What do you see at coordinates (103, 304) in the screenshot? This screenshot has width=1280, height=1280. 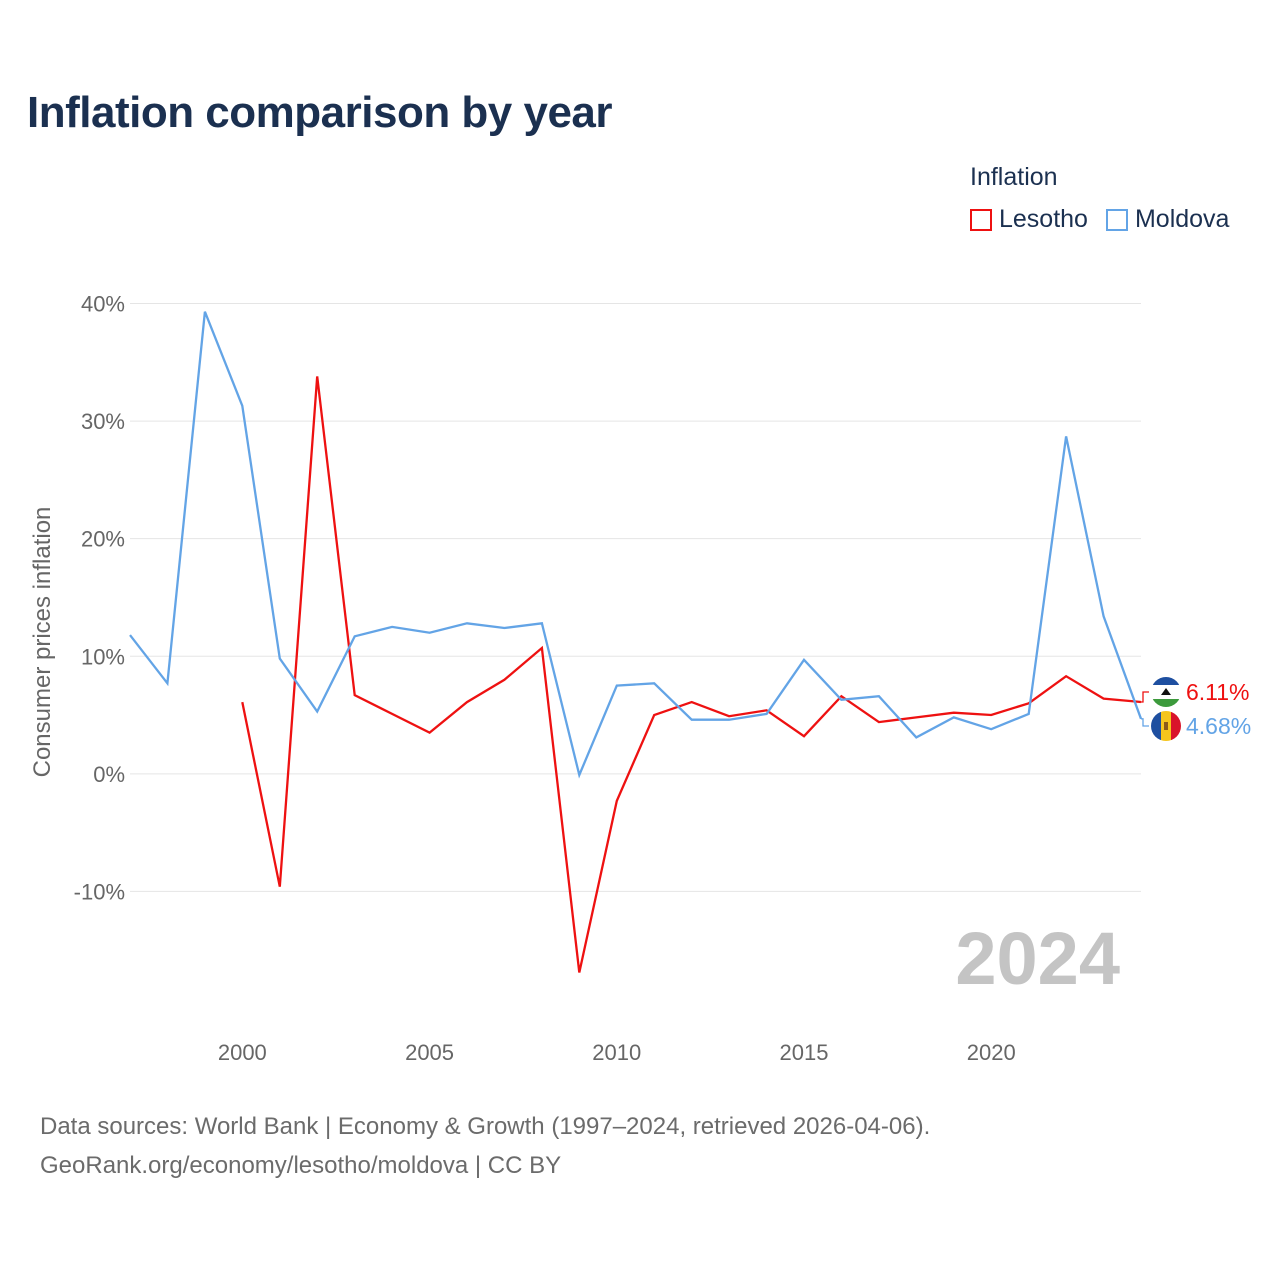 I see `y-tick-label: 40%` at bounding box center [103, 304].